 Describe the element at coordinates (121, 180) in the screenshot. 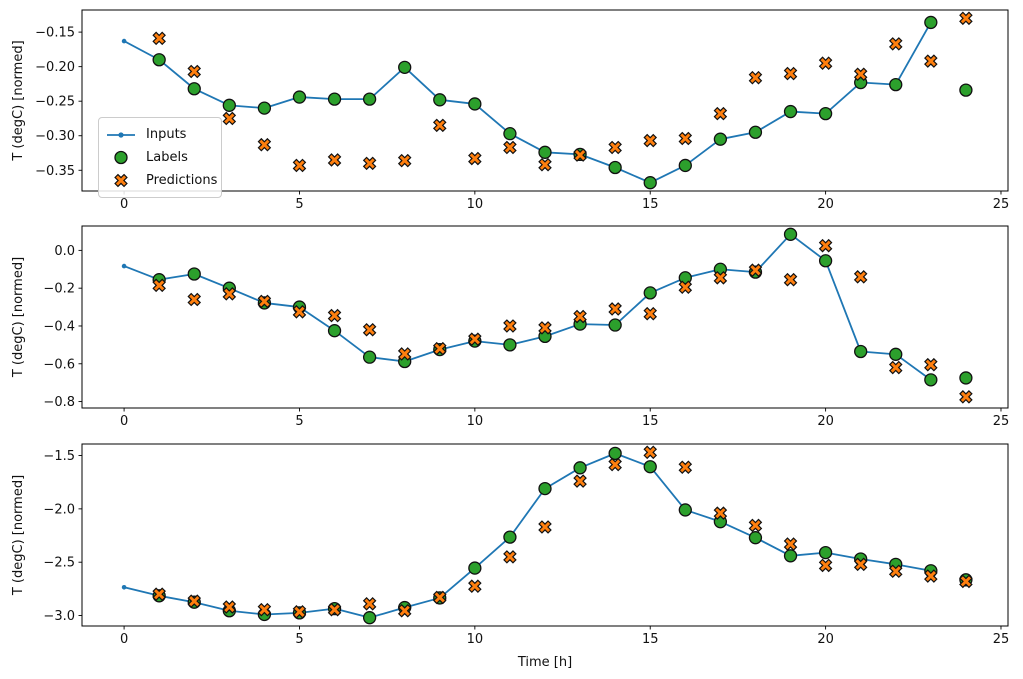

I see `predictions-x-sample` at that location.